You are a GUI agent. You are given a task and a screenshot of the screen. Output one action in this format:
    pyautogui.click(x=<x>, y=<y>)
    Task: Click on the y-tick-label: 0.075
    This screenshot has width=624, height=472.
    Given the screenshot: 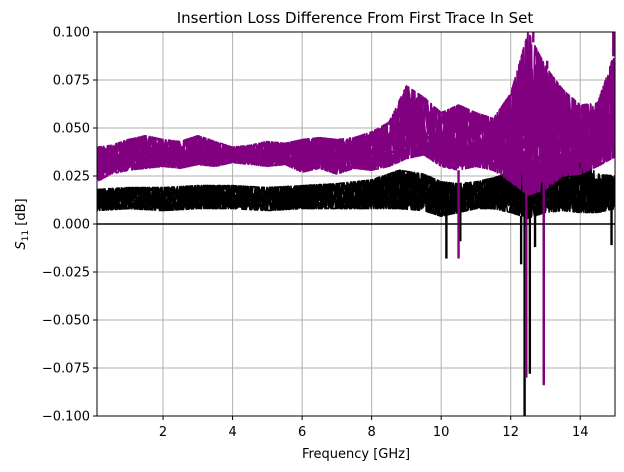 What is the action you would take?
    pyautogui.click(x=71, y=81)
    